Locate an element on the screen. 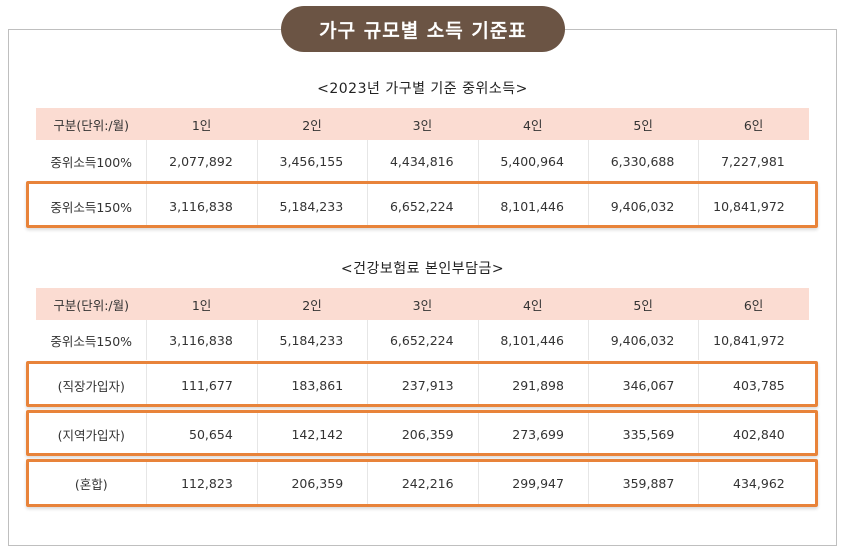 The image size is (845, 551). table1-header-row: 구분(단위:/월) 1인 2인 3인 4인 5인 6인 is located at coordinates (422, 124).